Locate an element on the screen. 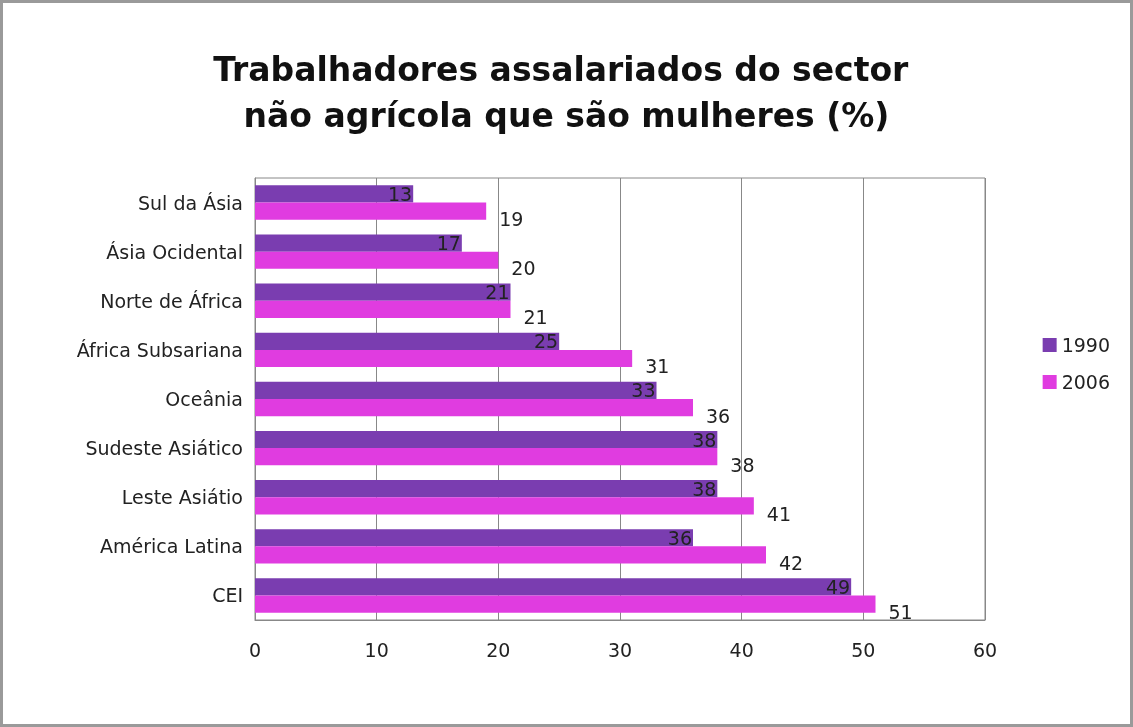 Image resolution: width=1133 pixels, height=727 pixels. y-tick-label: Sul da Ásia is located at coordinates (190, 202).